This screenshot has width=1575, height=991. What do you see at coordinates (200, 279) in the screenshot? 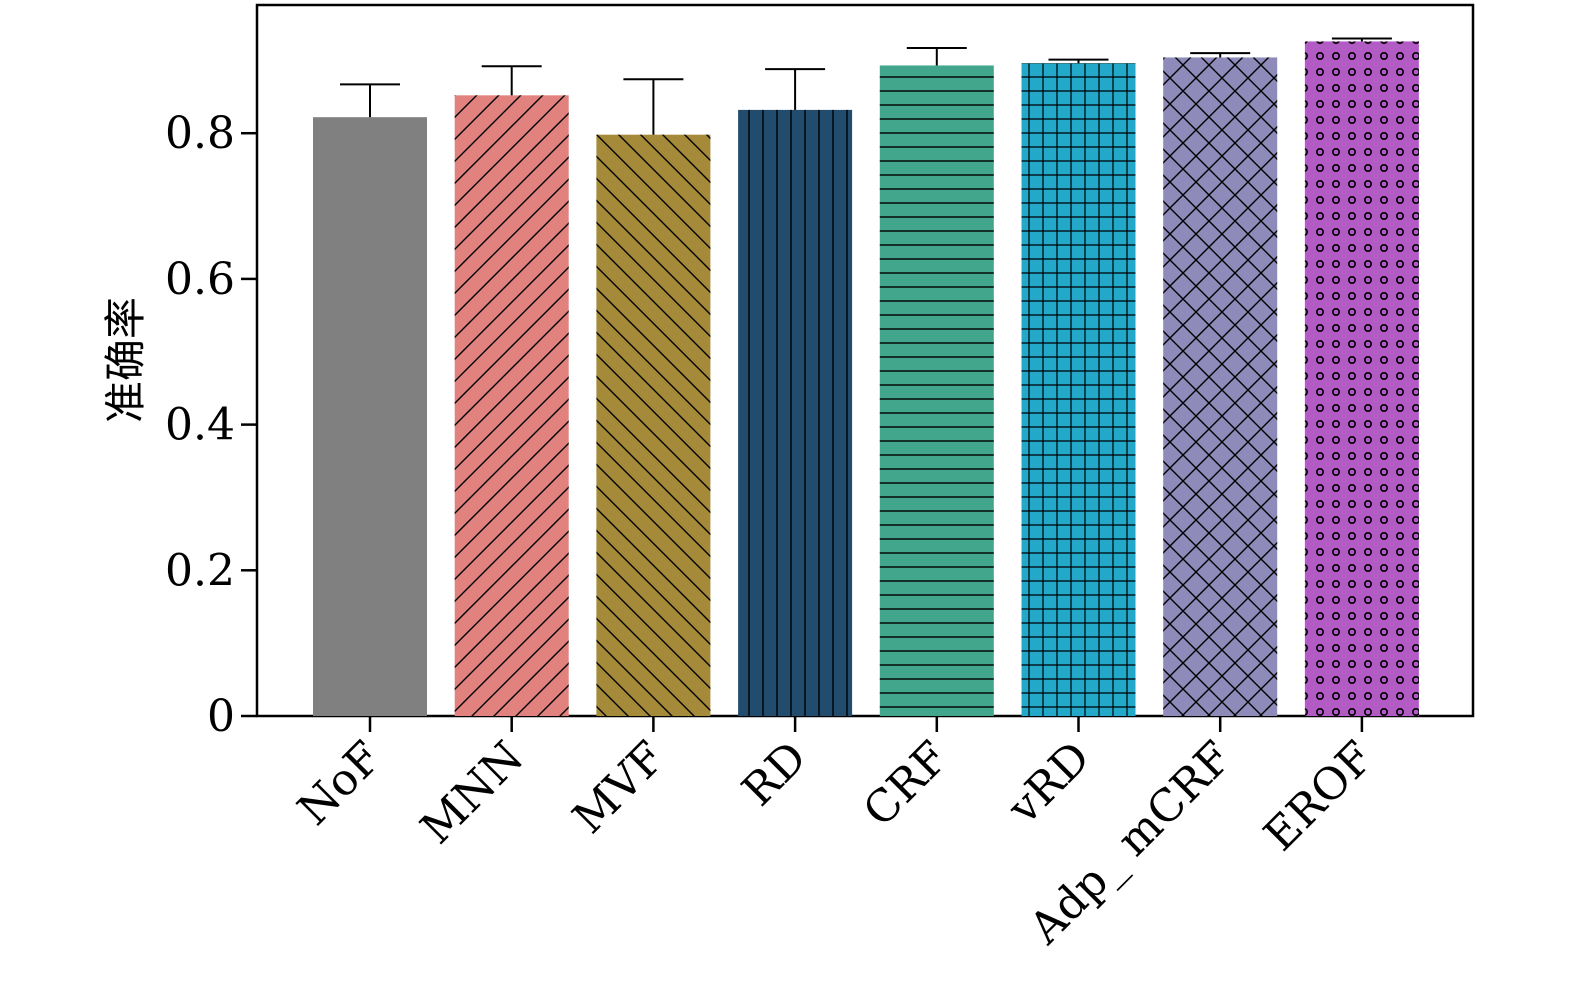
I see `y-tick-label: 0.6` at bounding box center [200, 279].